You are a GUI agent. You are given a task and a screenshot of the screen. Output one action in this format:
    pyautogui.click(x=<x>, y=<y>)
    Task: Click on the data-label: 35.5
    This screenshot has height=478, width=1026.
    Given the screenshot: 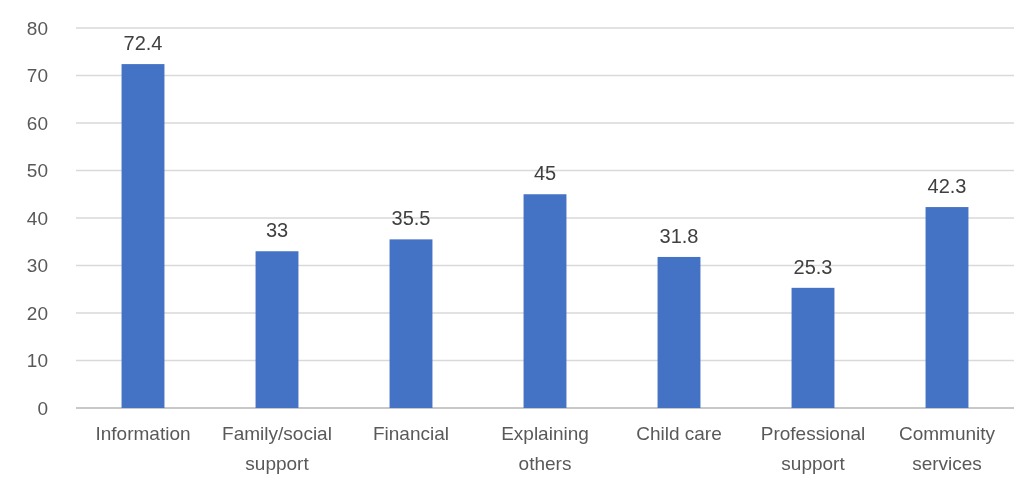 What is the action you would take?
    pyautogui.click(x=411, y=218)
    